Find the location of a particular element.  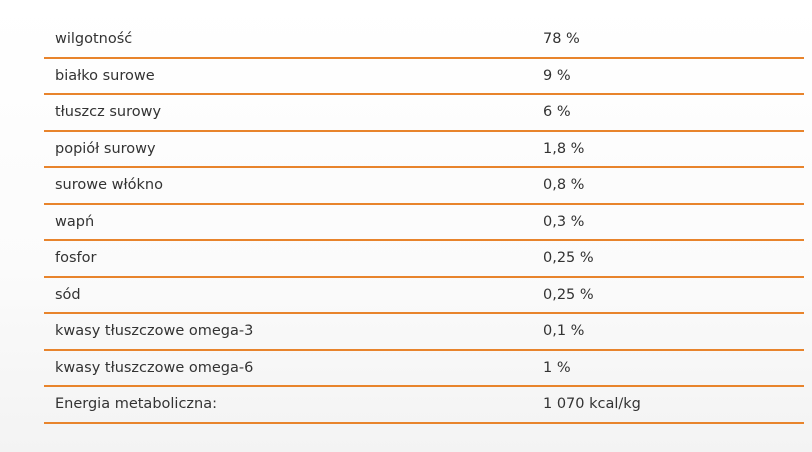

table-row: wapń 0,3 % is located at coordinates (424, 222).